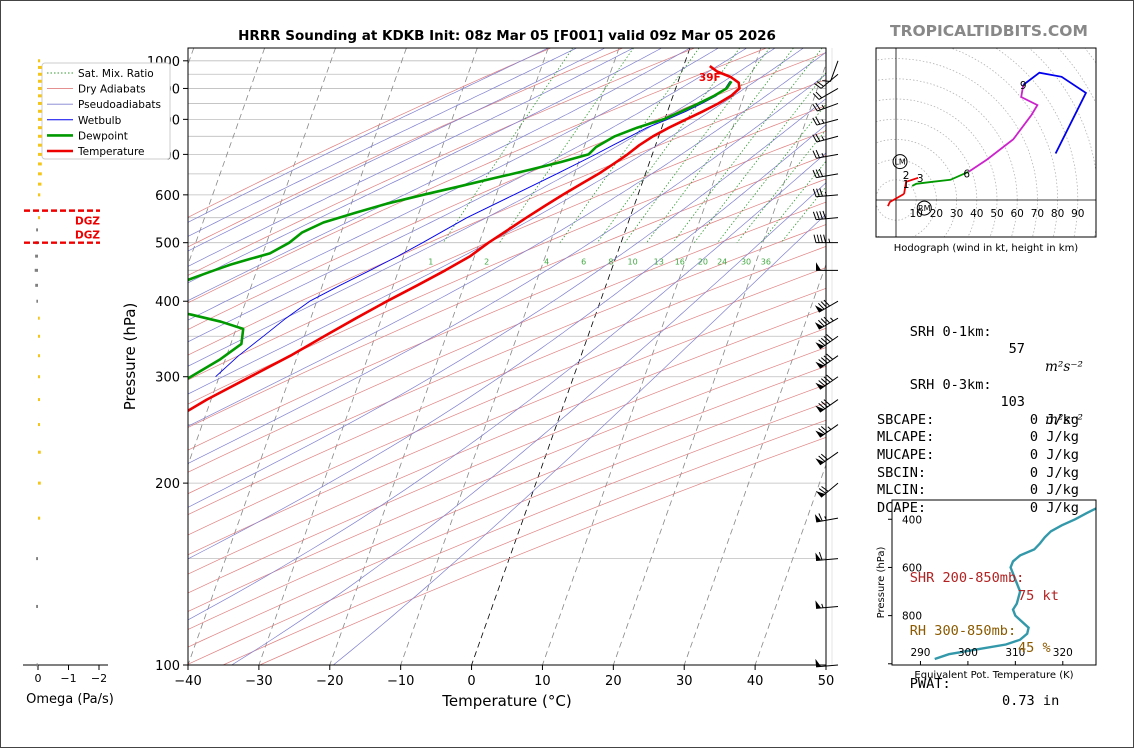 The image size is (1134, 748). Describe the element at coordinates (902, 507) in the screenshot. I see `stat-label: DCAPE:` at that location.